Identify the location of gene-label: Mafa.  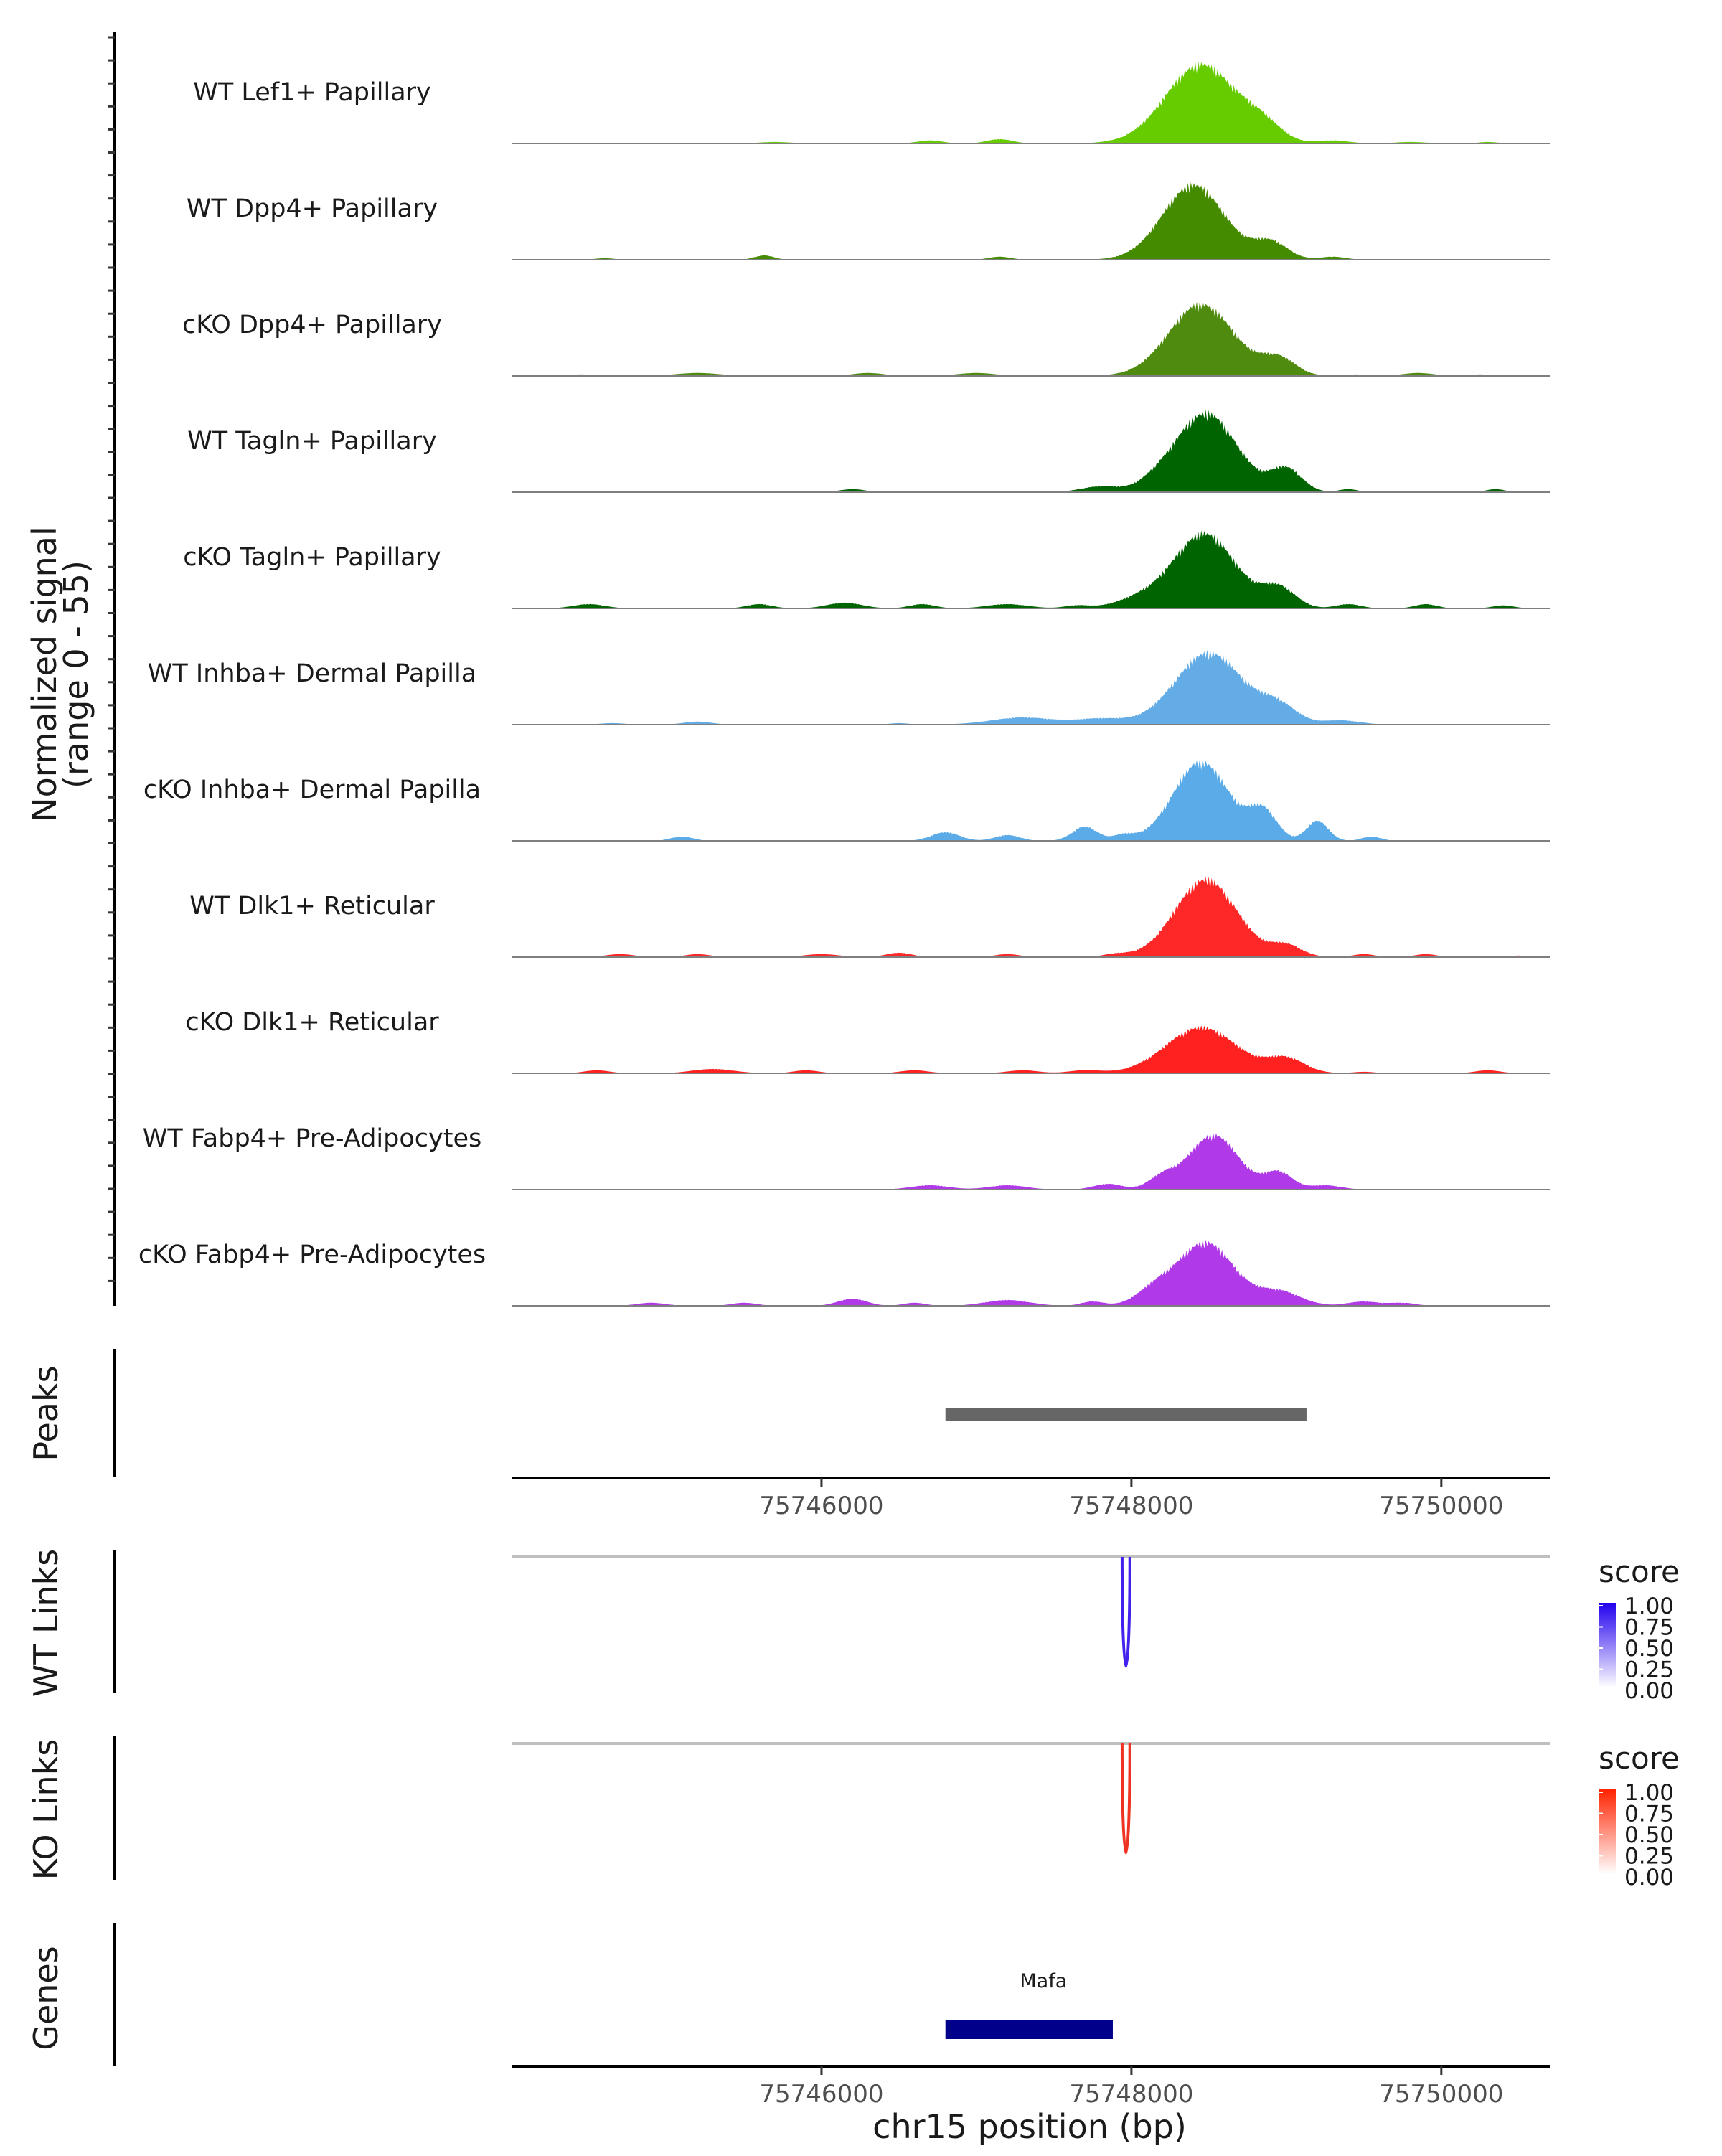
(1044, 1981).